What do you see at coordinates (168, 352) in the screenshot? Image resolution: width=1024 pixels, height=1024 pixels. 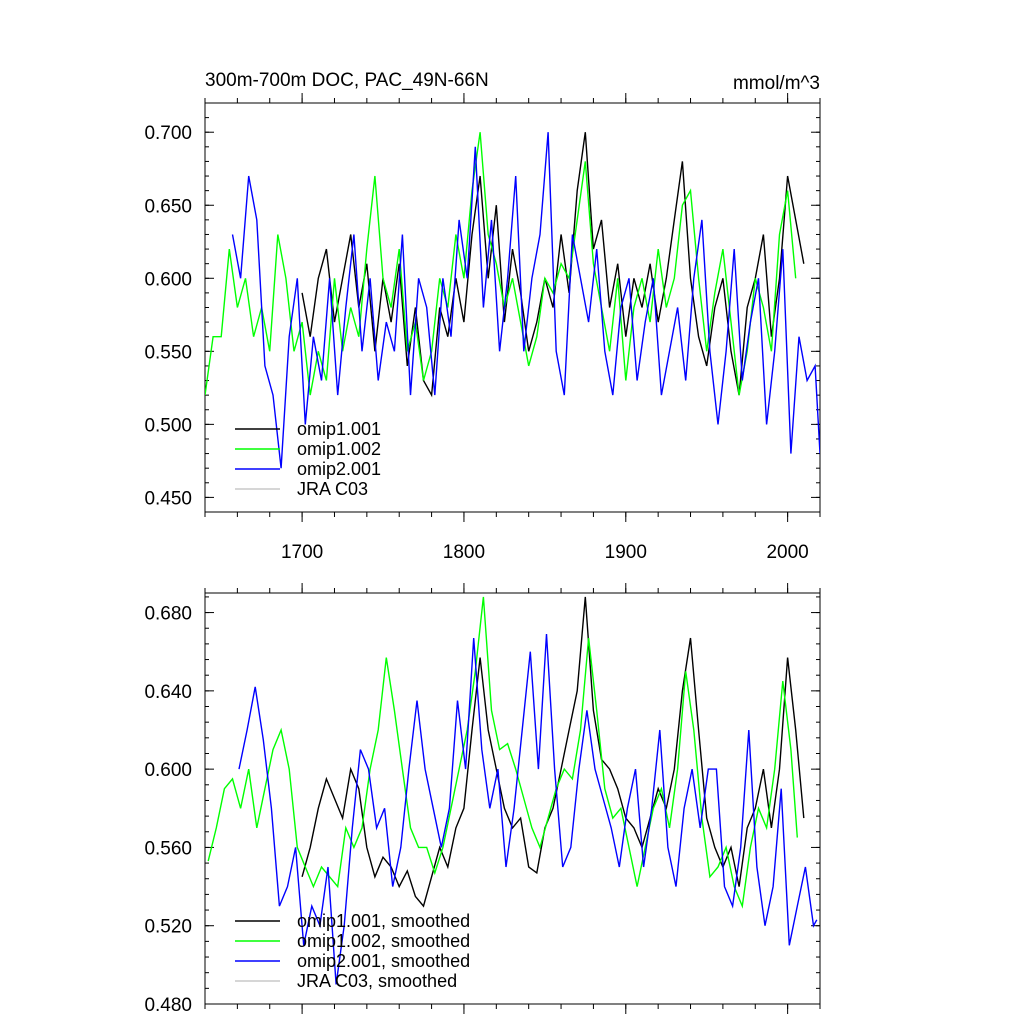 I see `y-tick-label: 0.550` at bounding box center [168, 352].